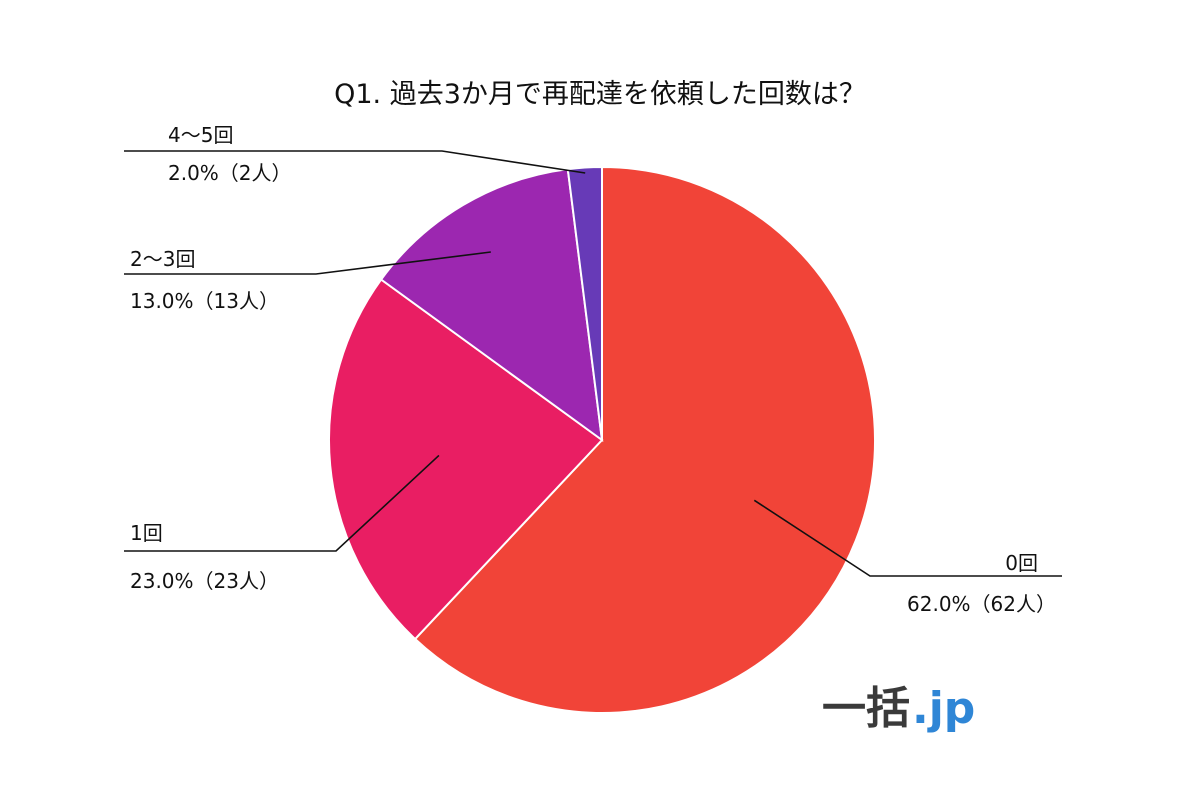 This screenshot has height=804, width=1200. I want to click on chart-title: Q1. 過去3か月で再配達を依頼した回数は？, so click(600, 94).